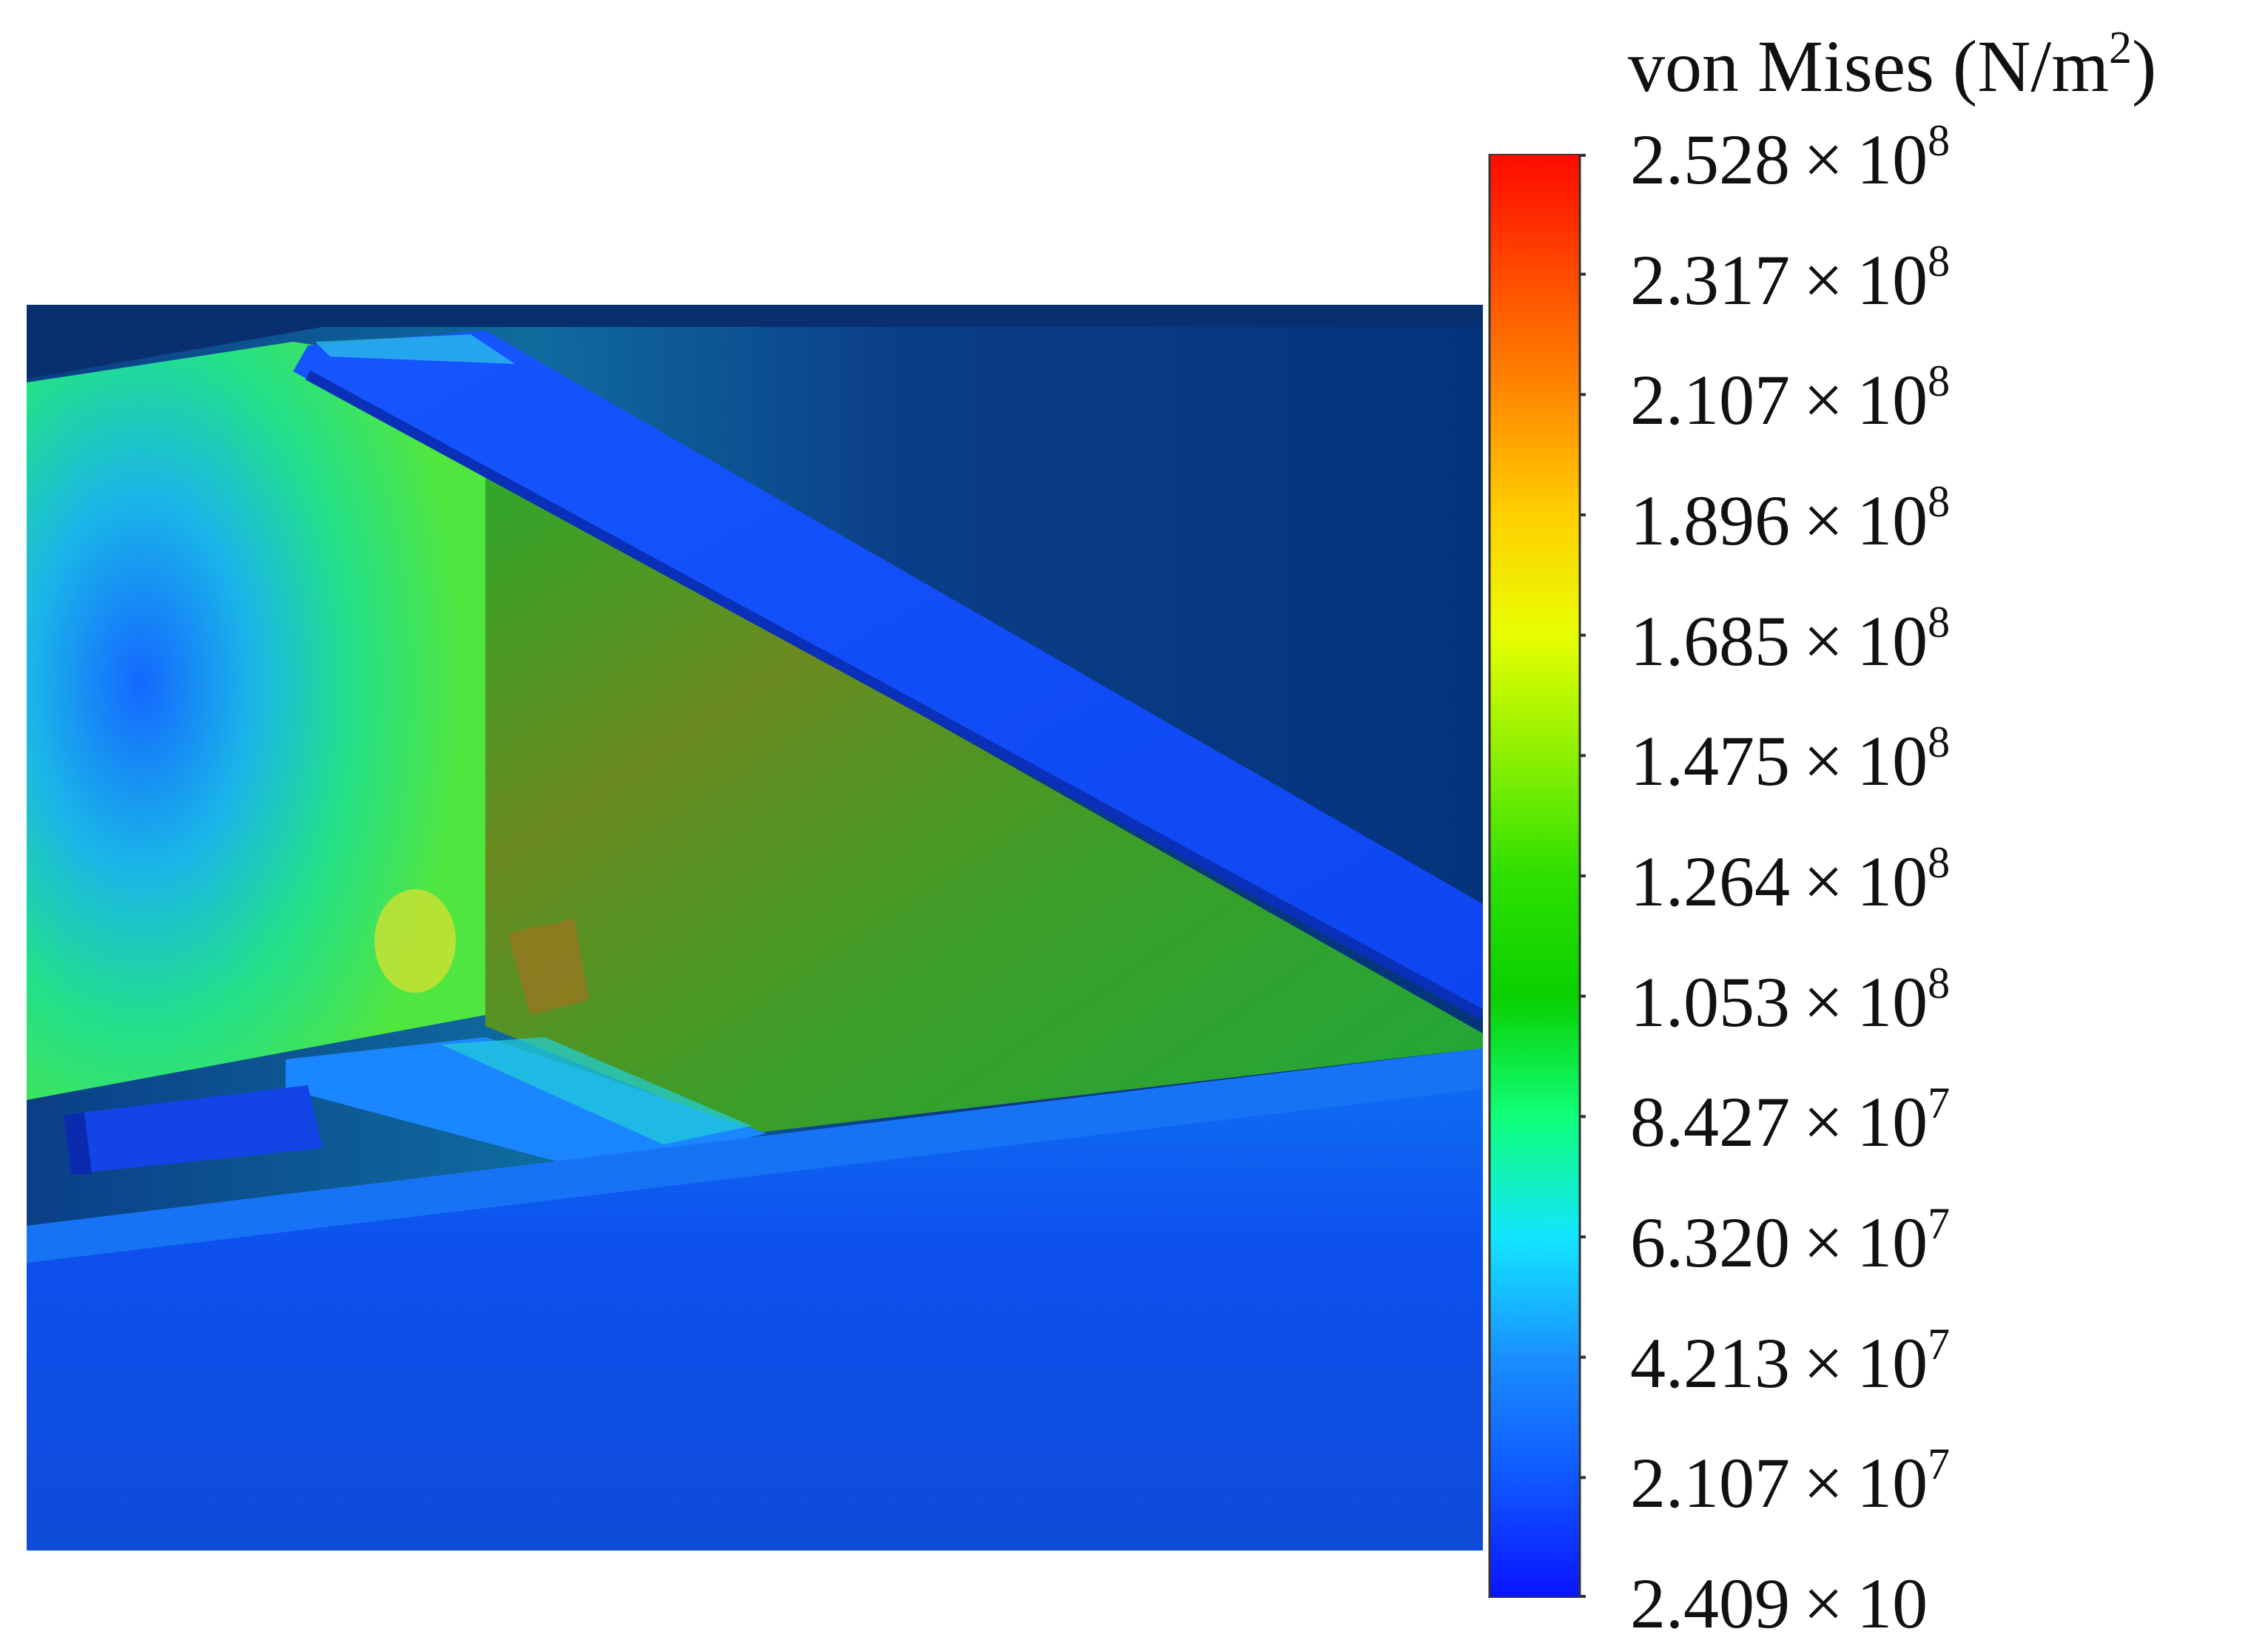 The height and width of the screenshot is (1643, 2268). I want to click on tick-mantissa: 1.896, so click(1710, 521).